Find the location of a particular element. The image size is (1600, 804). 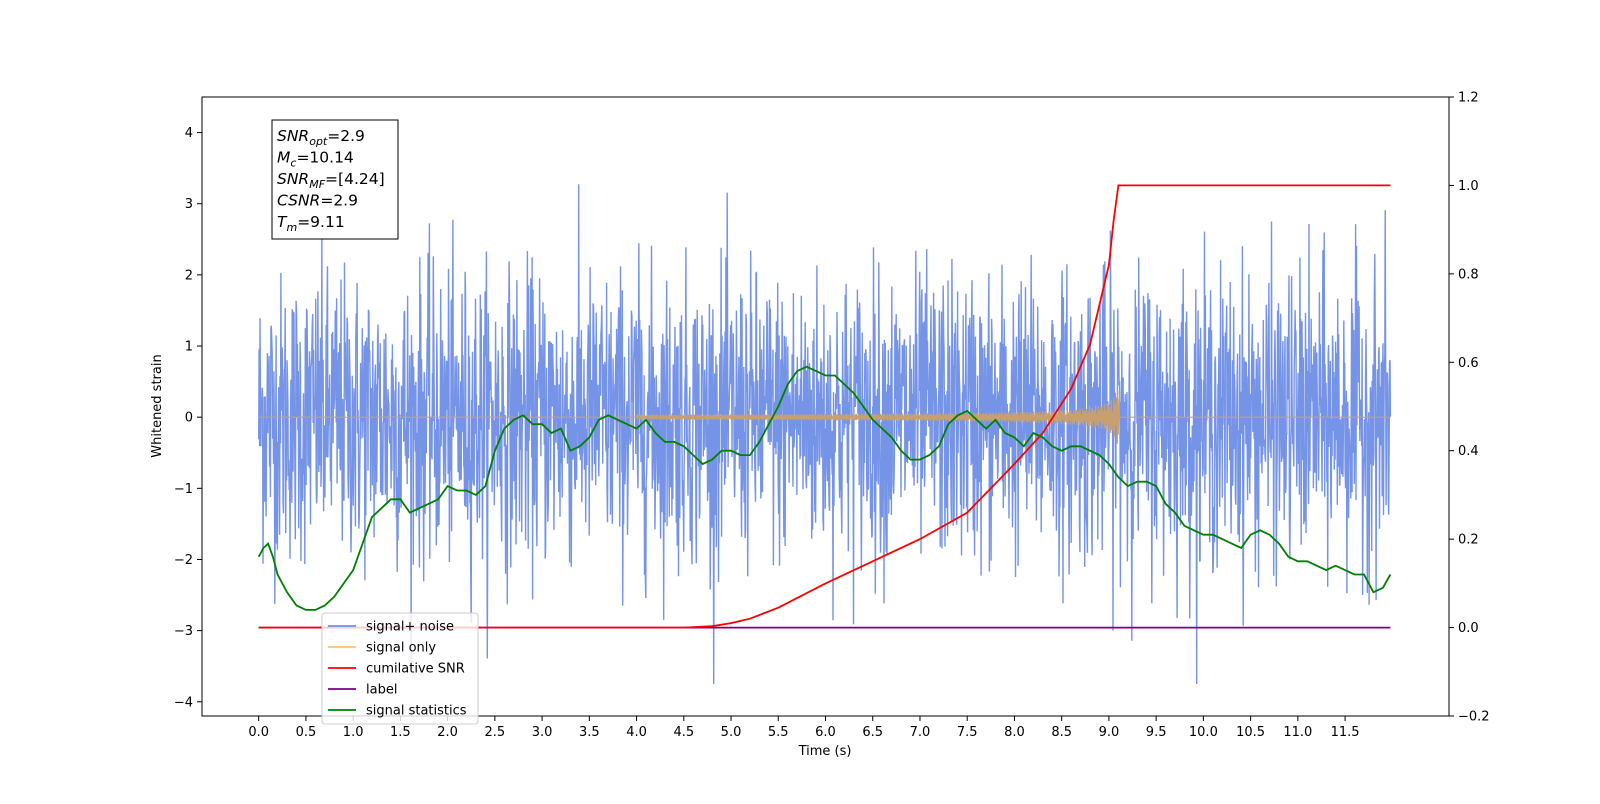

series-signal-only is located at coordinates (824, 417).